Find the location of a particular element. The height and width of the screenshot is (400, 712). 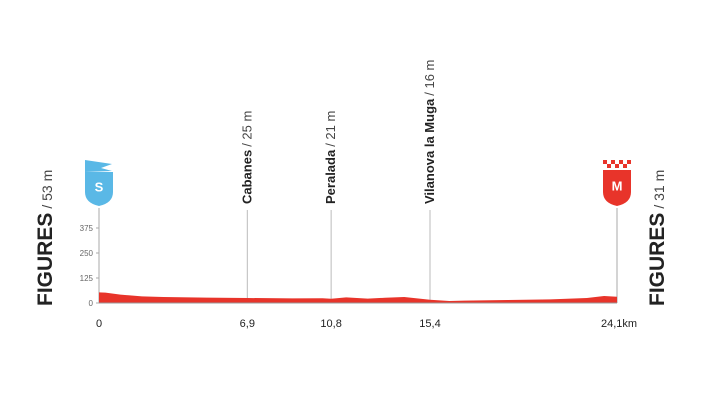

x-tick-label: 10,8 is located at coordinates (330, 324).